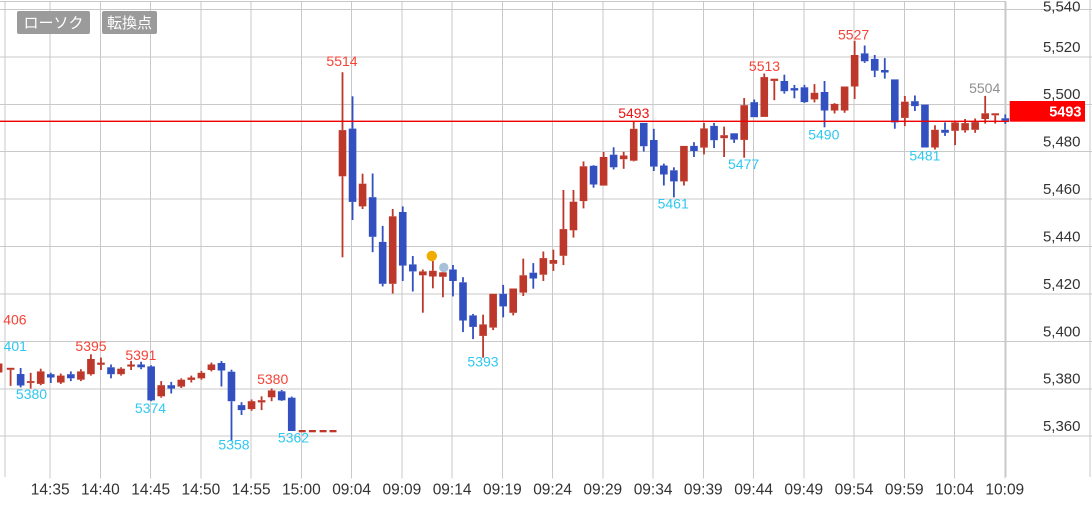  I want to click on svg-text: 09:39, so click(703, 490).